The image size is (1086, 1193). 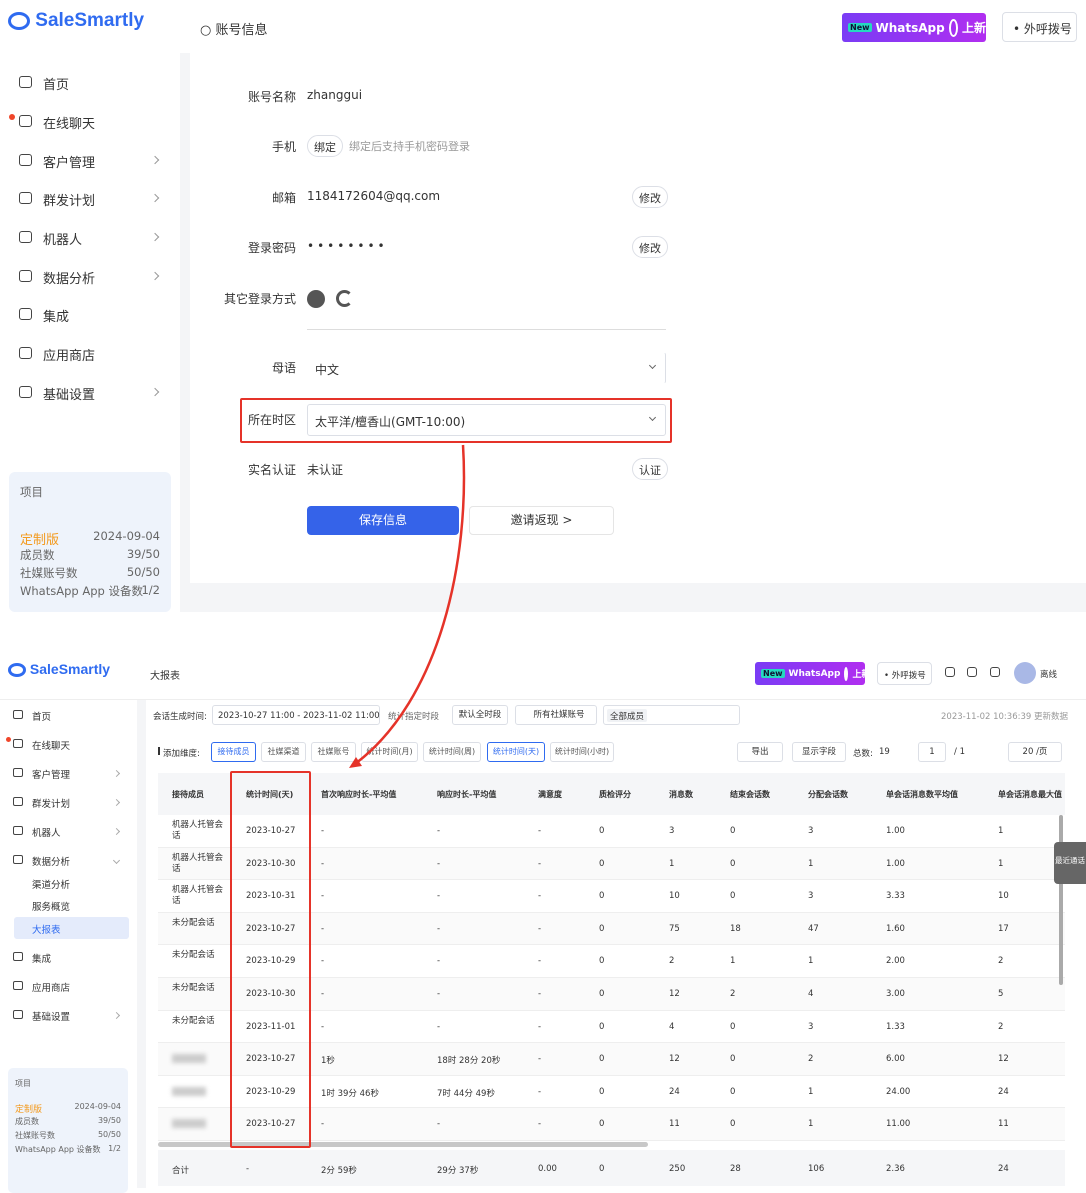 I want to click on cell: 11, so click(x=674, y=1124).